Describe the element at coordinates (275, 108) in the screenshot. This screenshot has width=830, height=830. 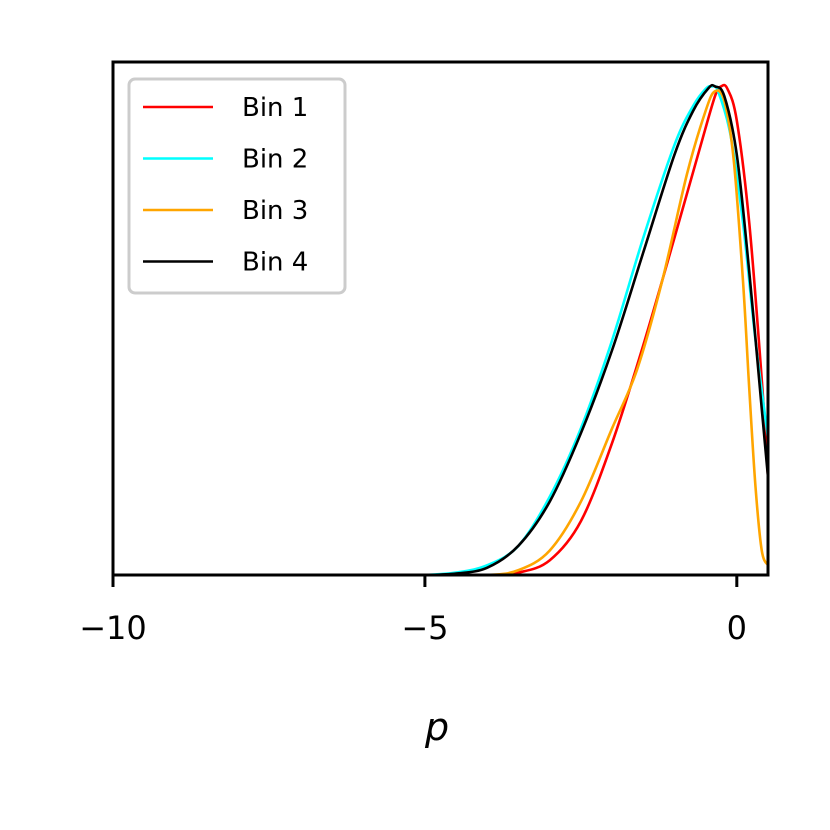
I see `legend-label-bin-1: Bin 1` at that location.